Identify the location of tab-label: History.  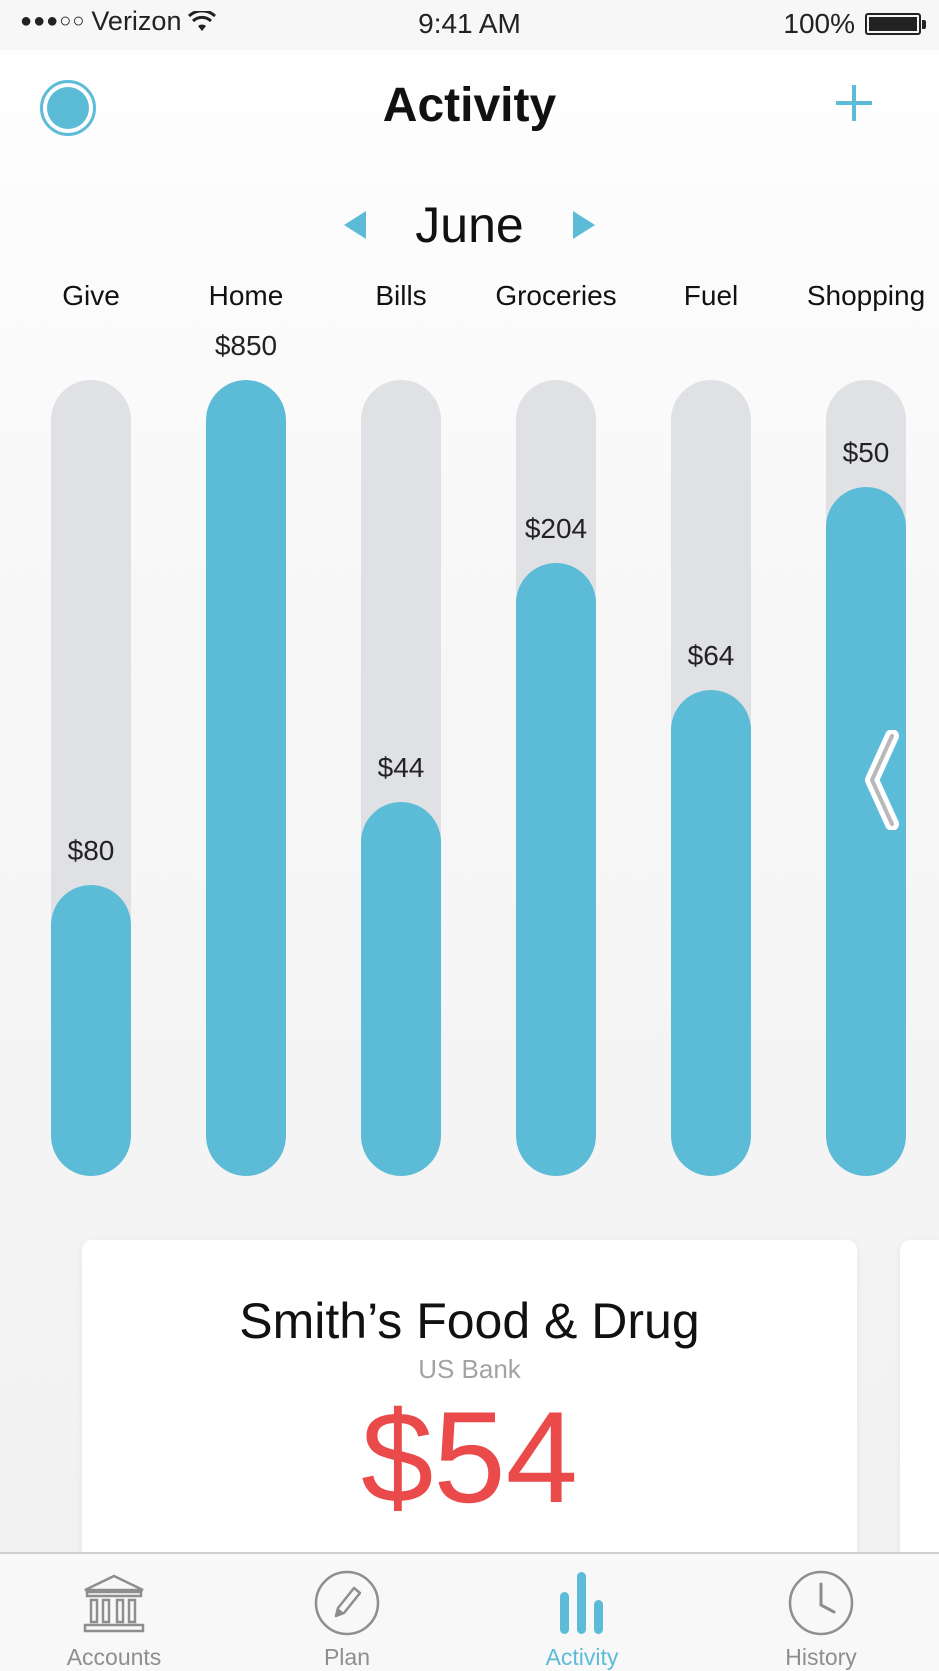
(821, 1657).